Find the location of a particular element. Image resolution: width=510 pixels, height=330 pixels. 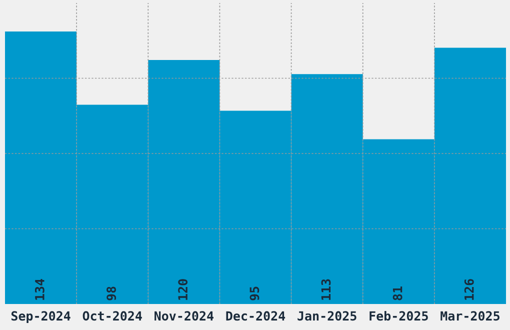

x-tick-label: Sep-2024 is located at coordinates (40, 317).